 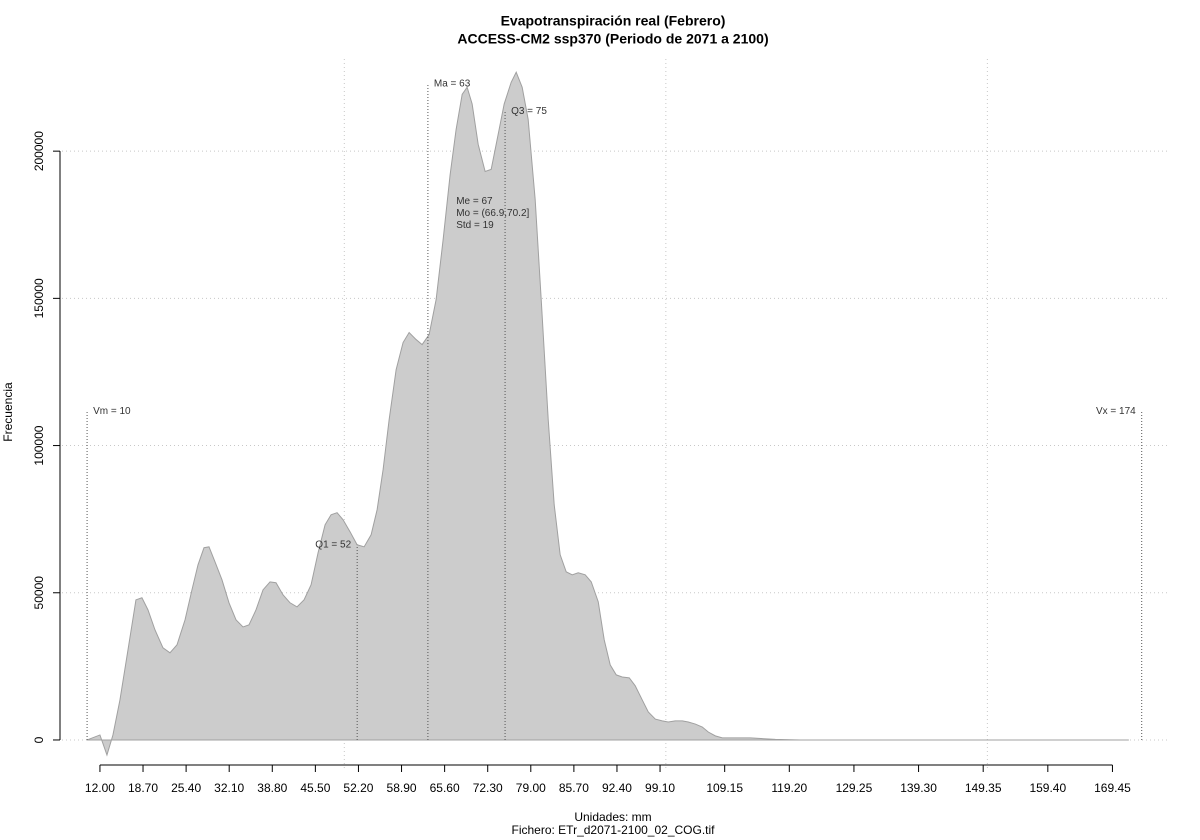 I want to click on annotation: Q1 = 52, so click(x=333, y=544).